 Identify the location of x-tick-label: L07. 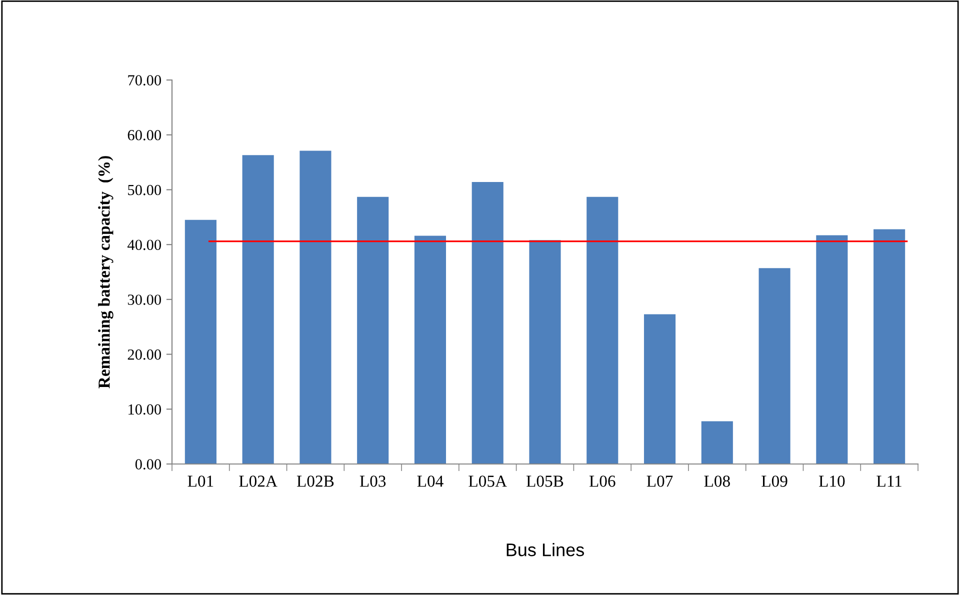
(659, 481).